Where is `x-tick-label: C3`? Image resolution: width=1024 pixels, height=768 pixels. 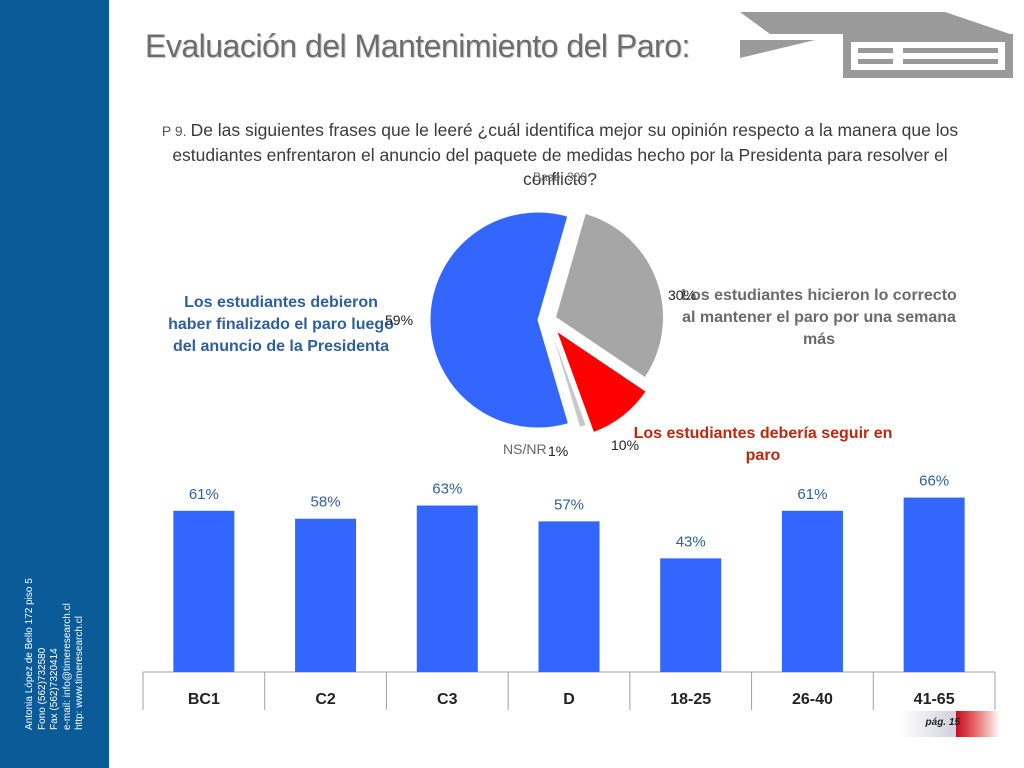
x-tick-label: C3 is located at coordinates (447, 699).